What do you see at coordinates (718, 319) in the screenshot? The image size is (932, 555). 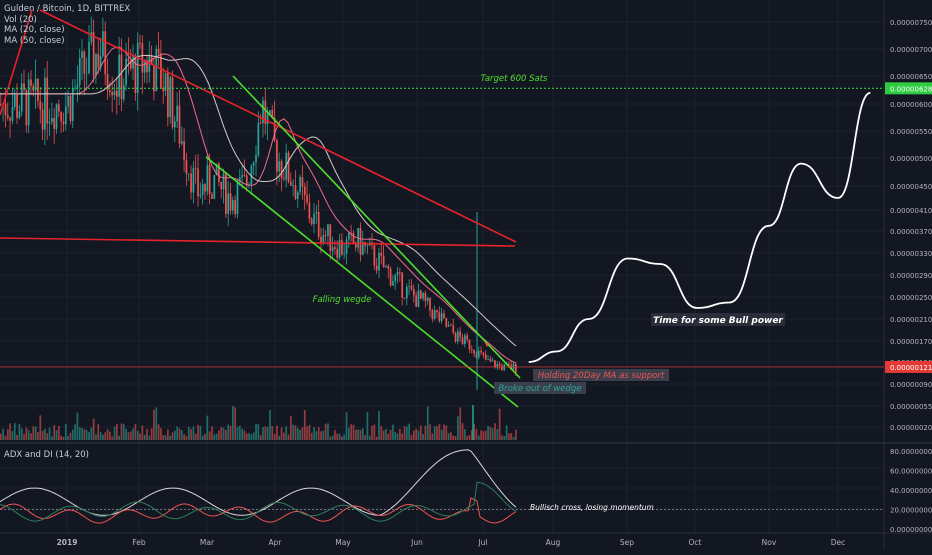 I see `annotation-bull-bg` at bounding box center [718, 319].